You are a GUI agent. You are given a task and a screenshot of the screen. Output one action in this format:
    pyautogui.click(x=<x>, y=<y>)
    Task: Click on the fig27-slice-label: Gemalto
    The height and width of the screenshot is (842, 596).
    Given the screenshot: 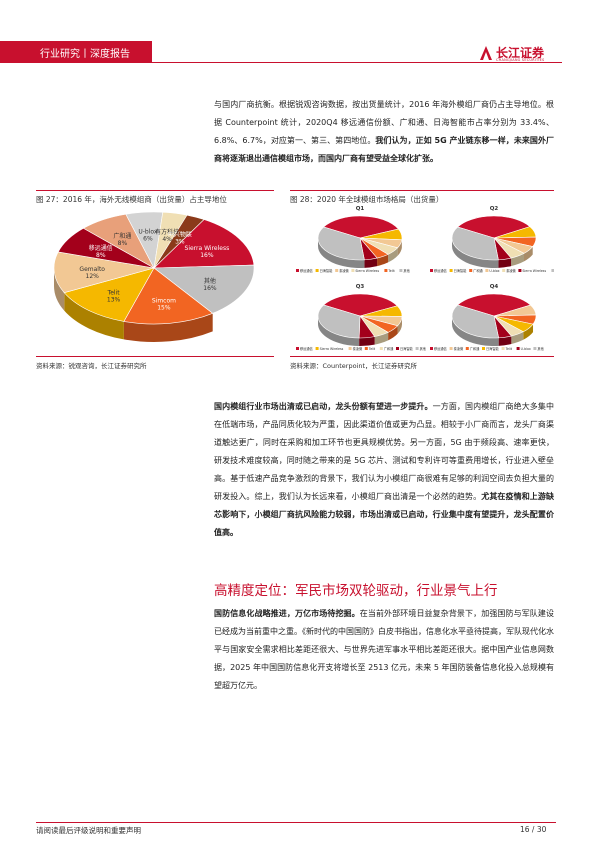 What is the action you would take?
    pyautogui.click(x=92, y=269)
    